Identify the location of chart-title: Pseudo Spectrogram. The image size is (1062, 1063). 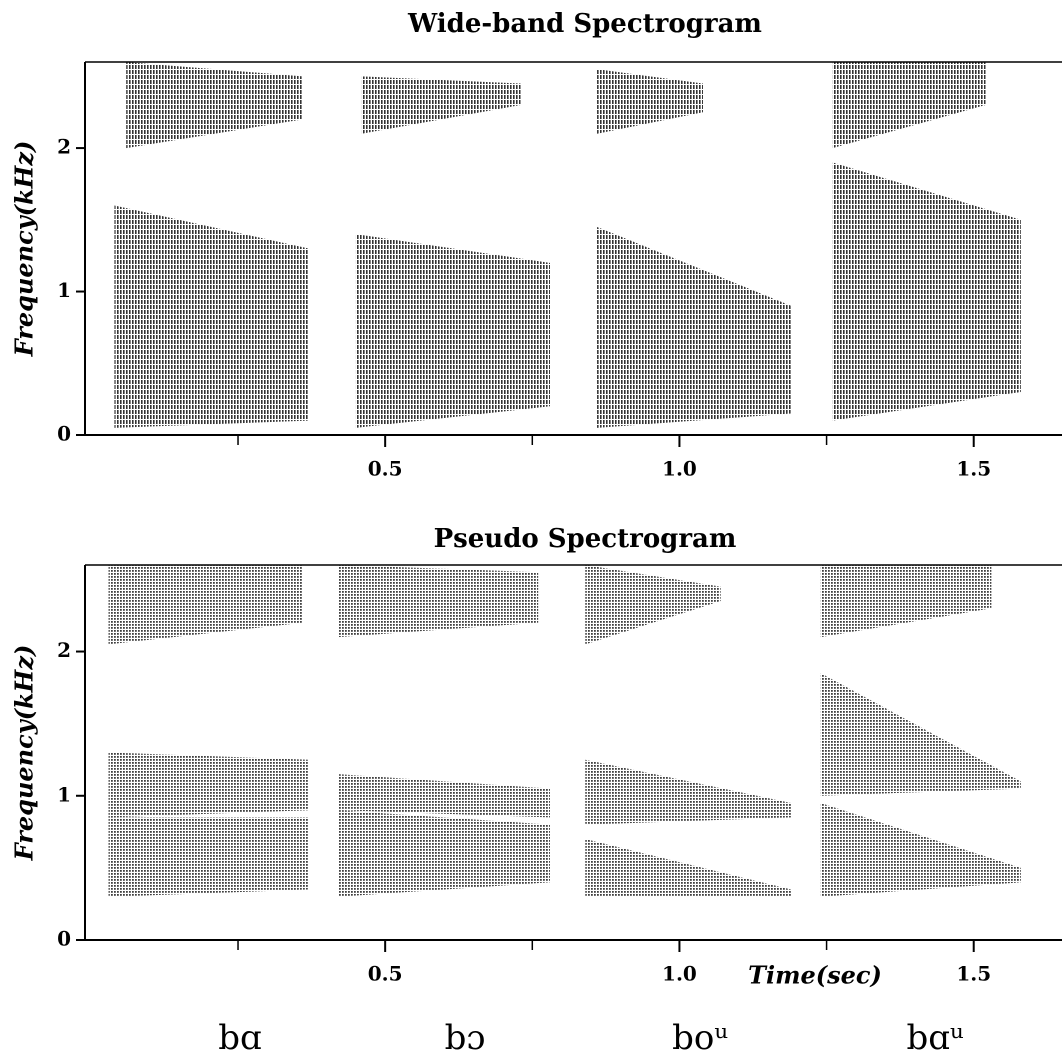
(585, 539).